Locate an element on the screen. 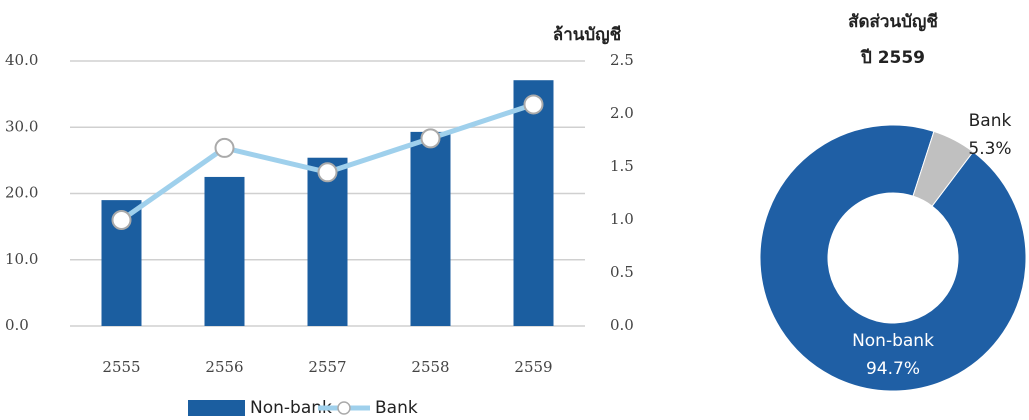 Image resolution: width=1029 pixels, height=420 pixels. slice-label: Non-bank is located at coordinates (893, 341).